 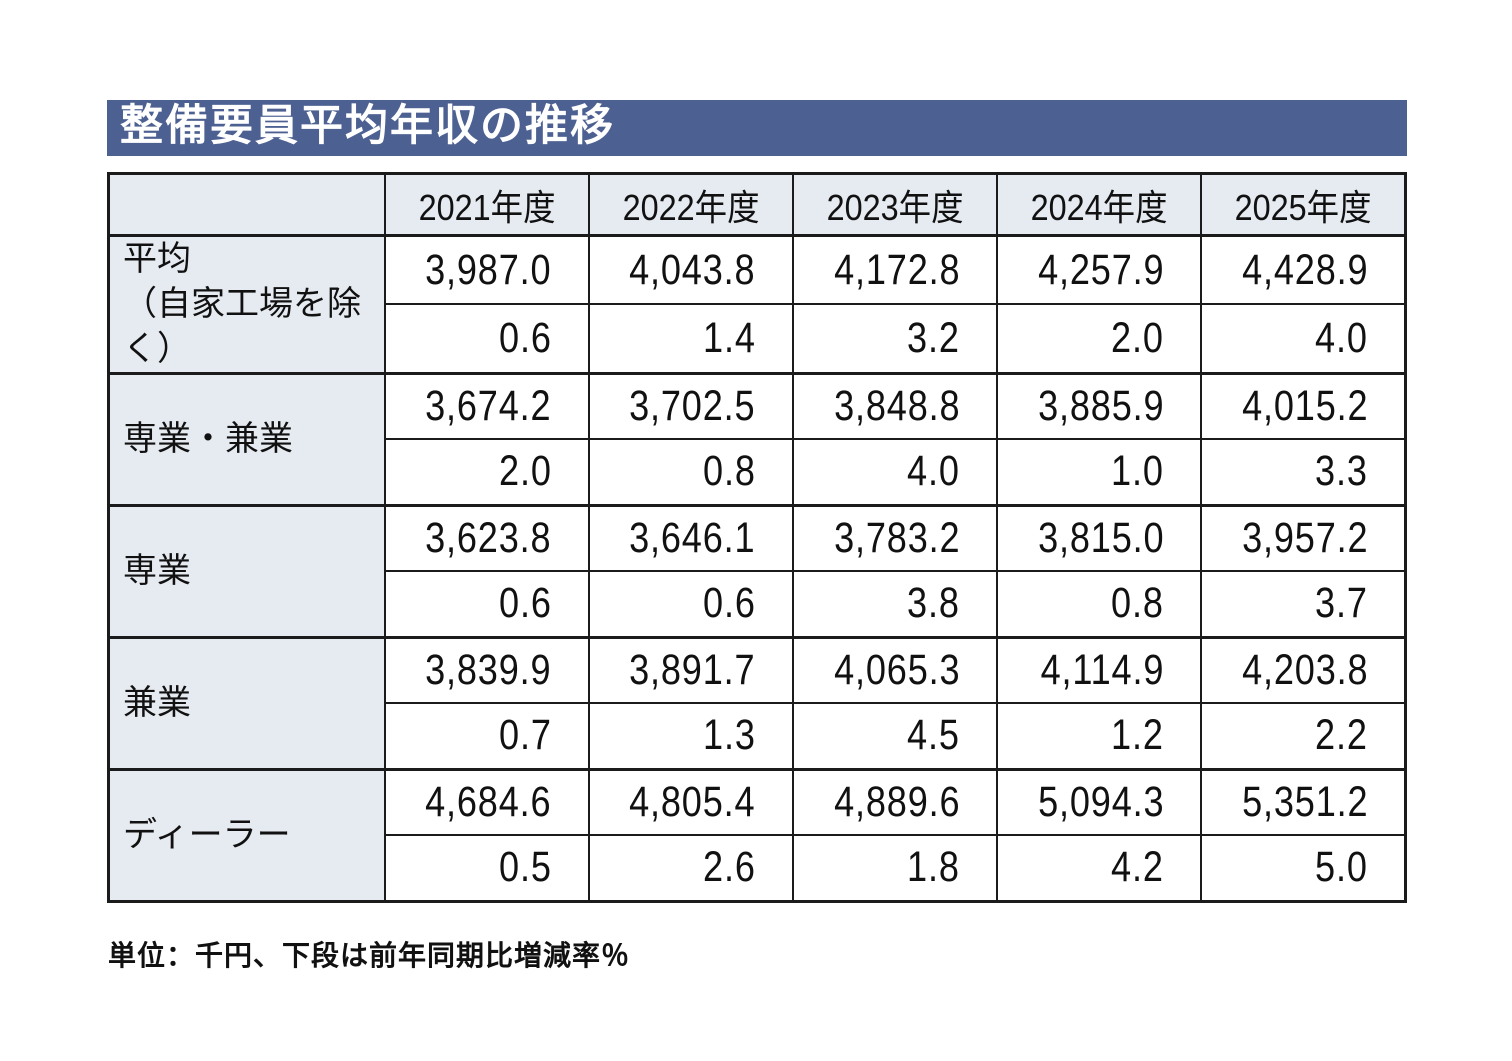 What do you see at coordinates (1303, 204) in the screenshot?
I see `year-header: 2025年度` at bounding box center [1303, 204].